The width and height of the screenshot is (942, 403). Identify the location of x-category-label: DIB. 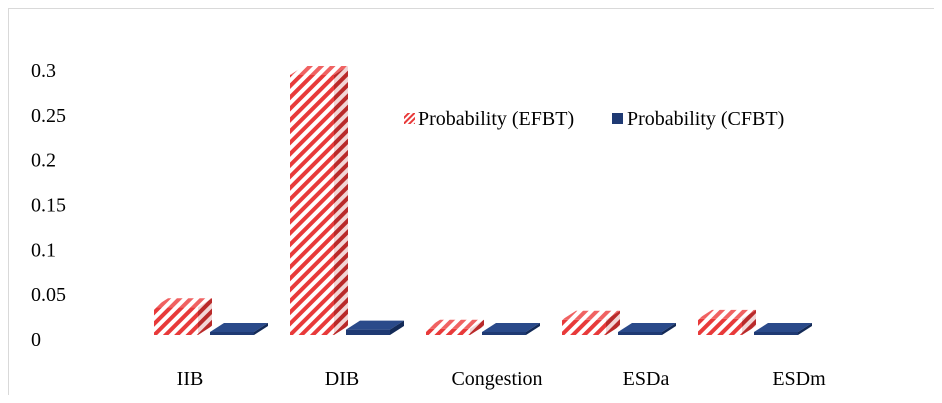
(342, 379).